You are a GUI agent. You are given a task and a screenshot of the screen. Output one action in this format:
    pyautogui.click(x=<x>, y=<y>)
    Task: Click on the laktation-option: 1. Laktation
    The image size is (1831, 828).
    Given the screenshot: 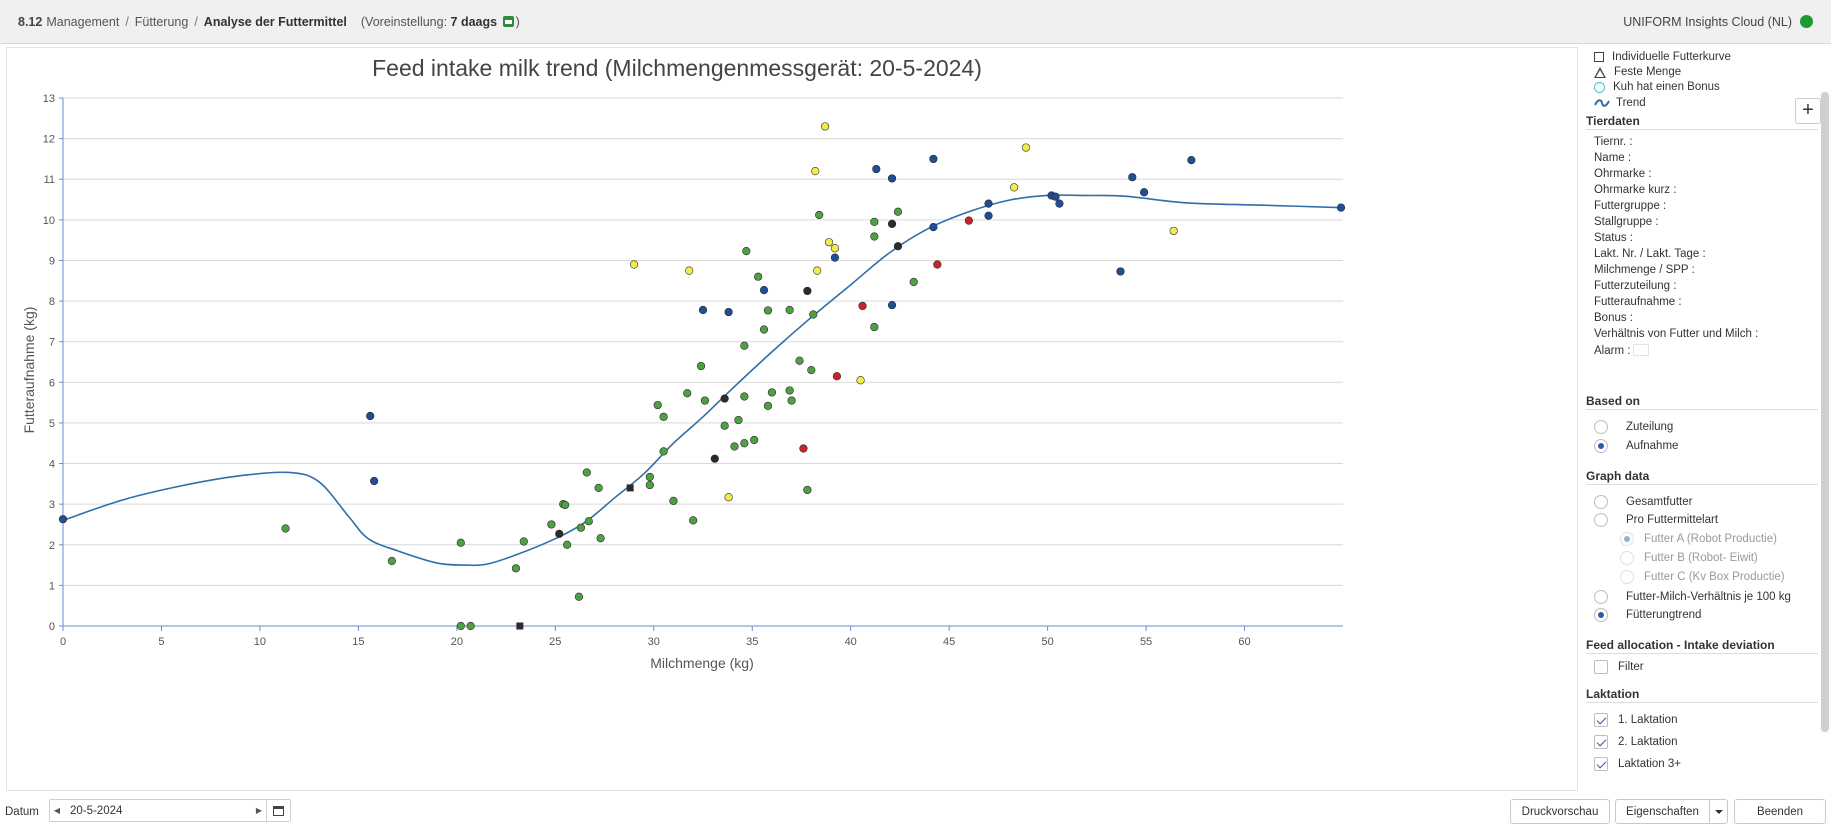 What is the action you would take?
    pyautogui.click(x=1635, y=720)
    